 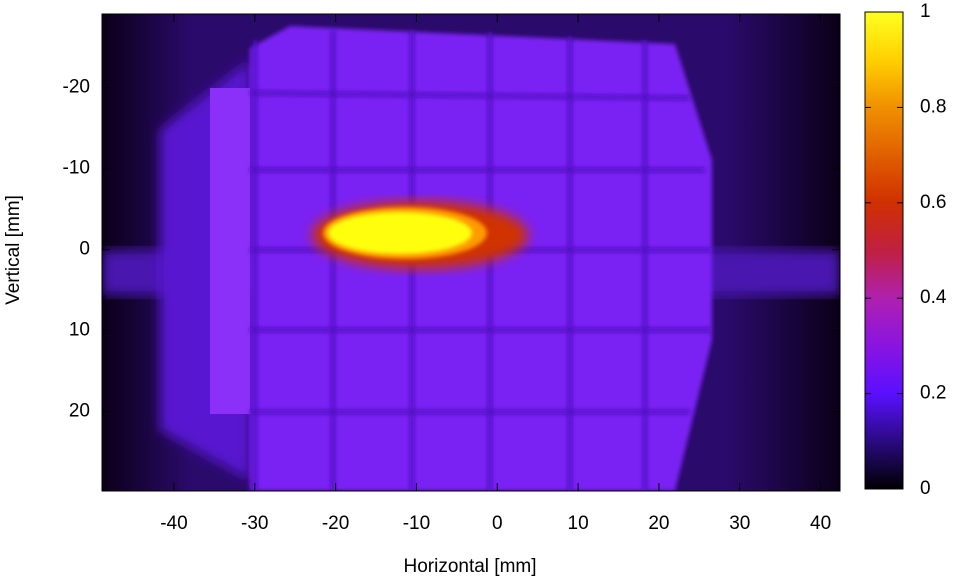 What do you see at coordinates (884, 250) in the screenshot?
I see `colorbar` at bounding box center [884, 250].